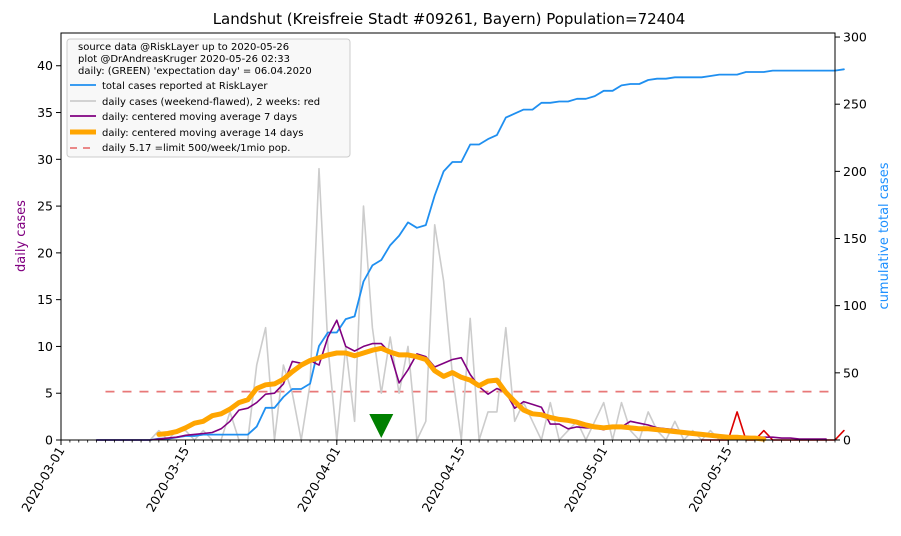 This screenshot has height=536, width=901. I want to click on right-axis-label: cumulative total cases, so click(884, 235).